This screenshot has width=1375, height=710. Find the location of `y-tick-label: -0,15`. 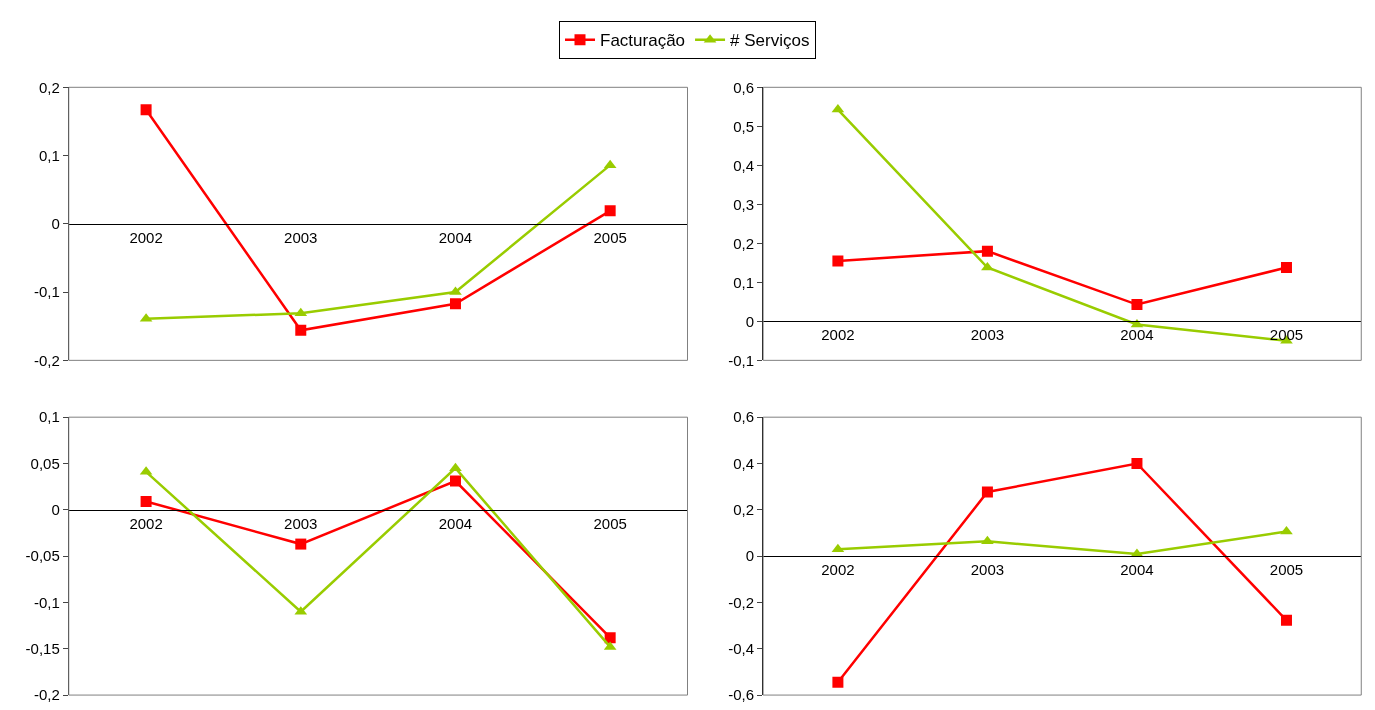

y-tick-label: -0,15 is located at coordinates (42, 649).